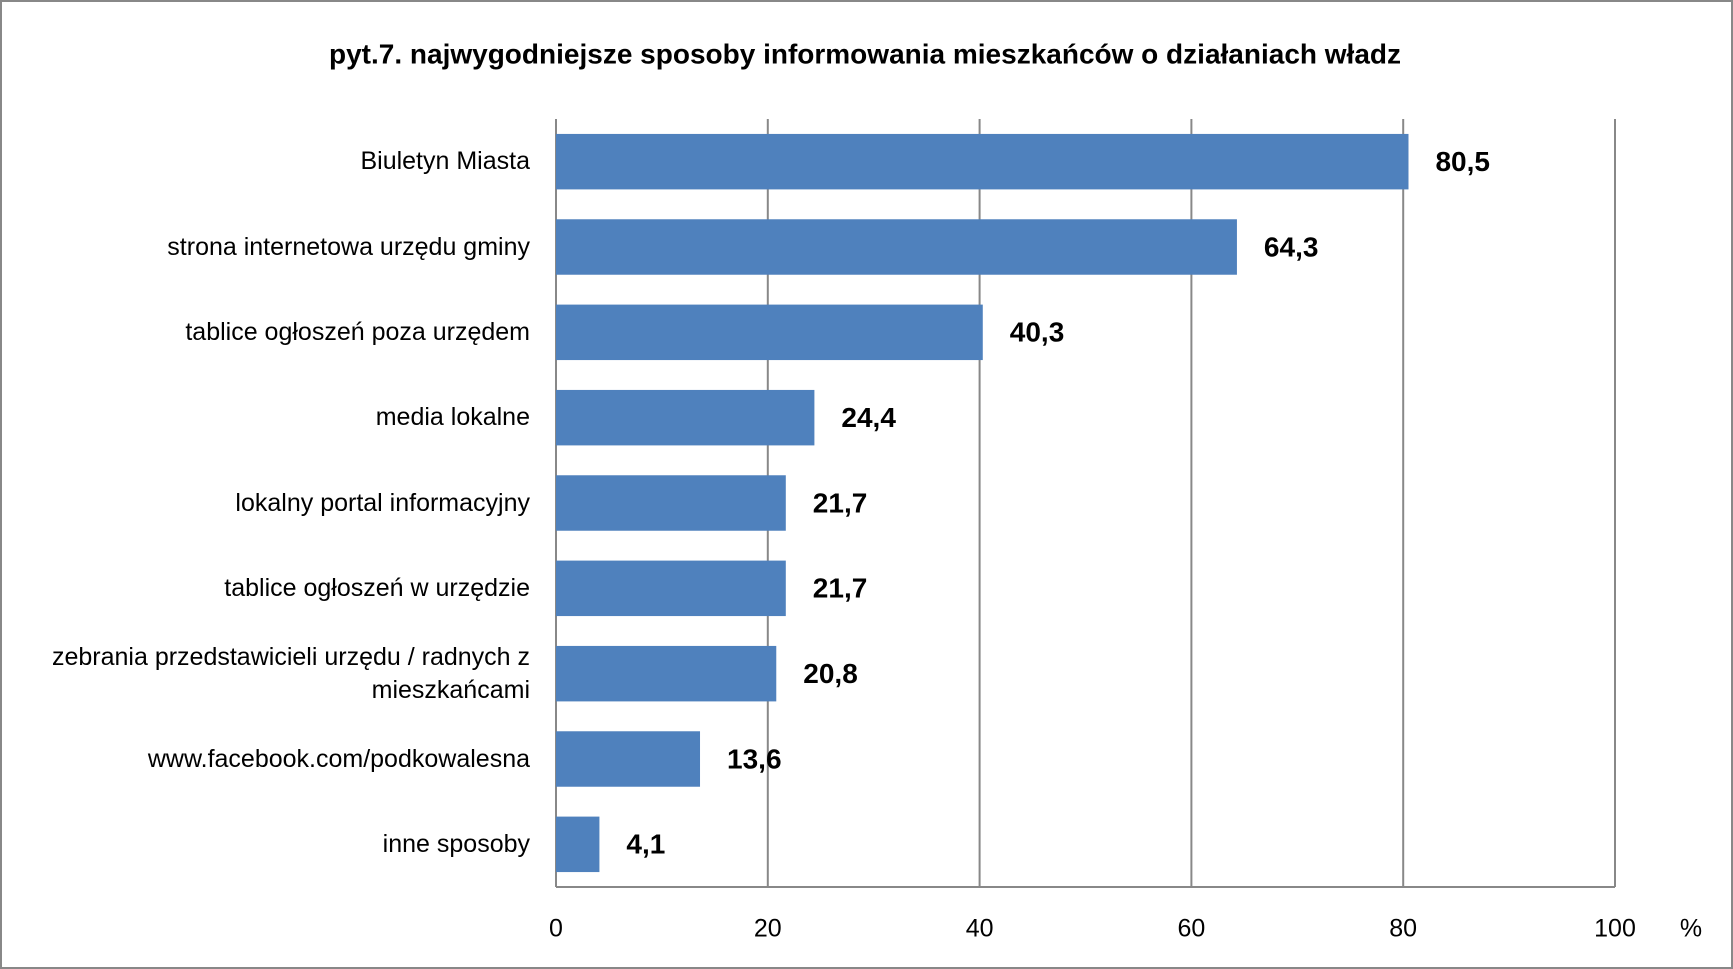 The height and width of the screenshot is (969, 1733). I want to click on y-tick-label: tablice ogłoszeń w urzędzie, so click(377, 588).